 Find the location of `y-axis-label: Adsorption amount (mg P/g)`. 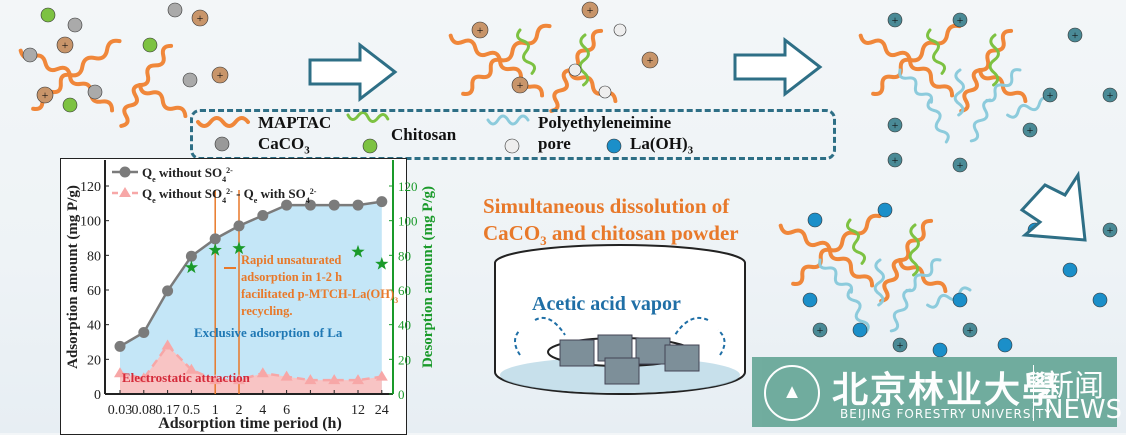

y-axis-label: Adsorption amount (mg P/g) is located at coordinates (73, 277).